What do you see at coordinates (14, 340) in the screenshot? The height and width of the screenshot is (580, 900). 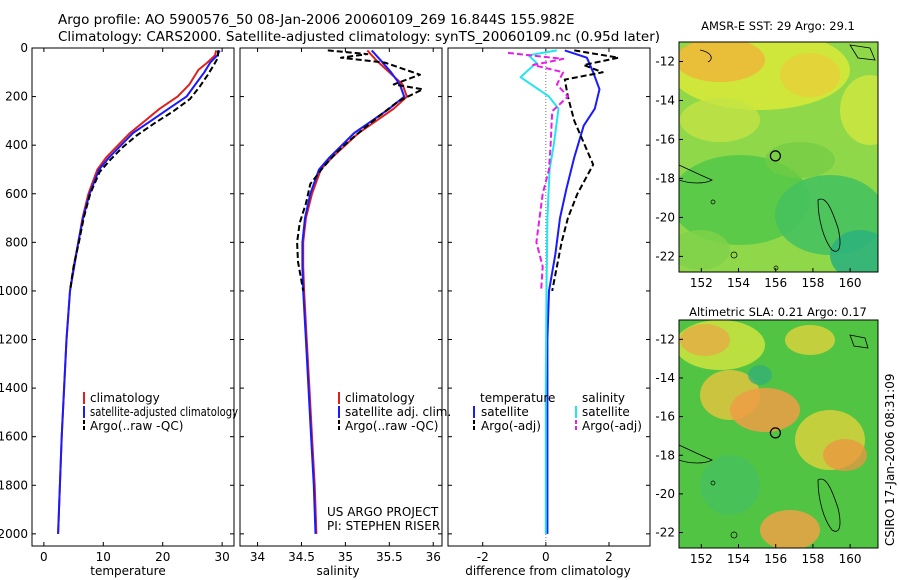 I see `y-tick-label: 1200` at bounding box center [14, 340].